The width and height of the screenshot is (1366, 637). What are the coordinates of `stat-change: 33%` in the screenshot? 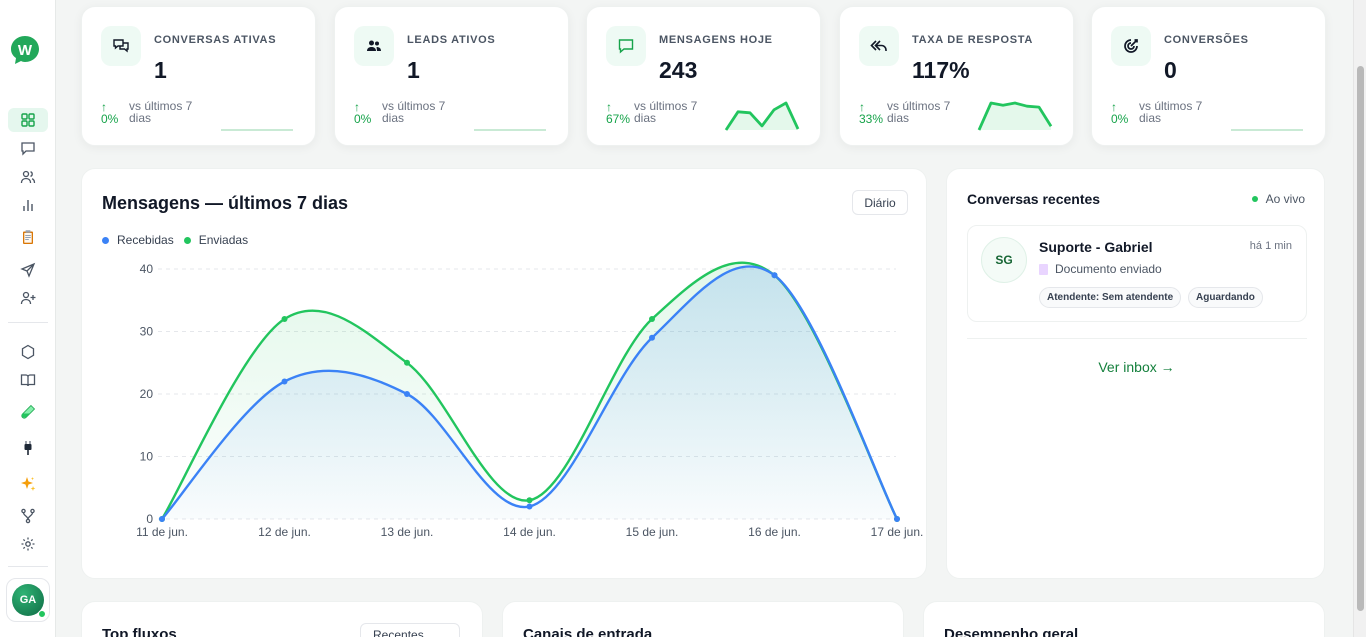 It's located at (871, 119).